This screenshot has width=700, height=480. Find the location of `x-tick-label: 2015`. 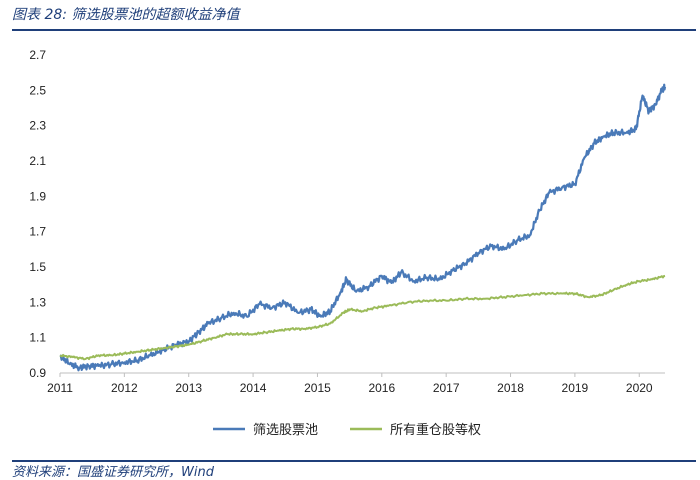

x-tick-label: 2015 is located at coordinates (317, 388).